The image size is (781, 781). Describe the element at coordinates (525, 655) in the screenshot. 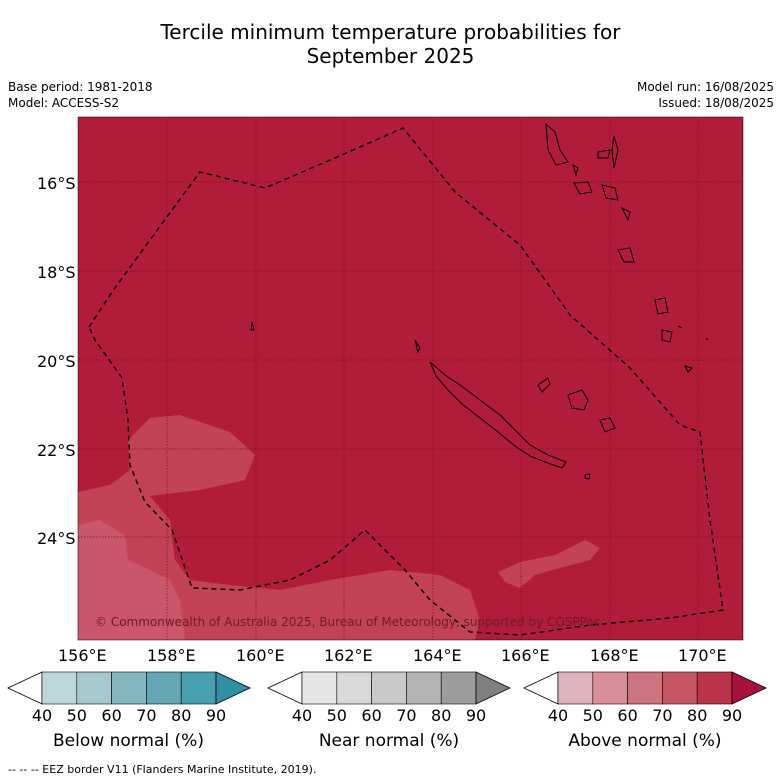

I see `lon-tick-166e: 166°E` at that location.